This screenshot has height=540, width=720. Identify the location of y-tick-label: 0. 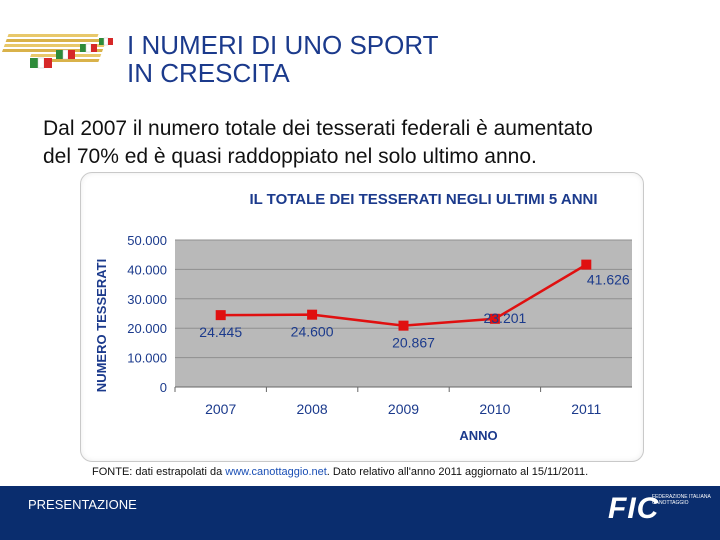
(163, 387).